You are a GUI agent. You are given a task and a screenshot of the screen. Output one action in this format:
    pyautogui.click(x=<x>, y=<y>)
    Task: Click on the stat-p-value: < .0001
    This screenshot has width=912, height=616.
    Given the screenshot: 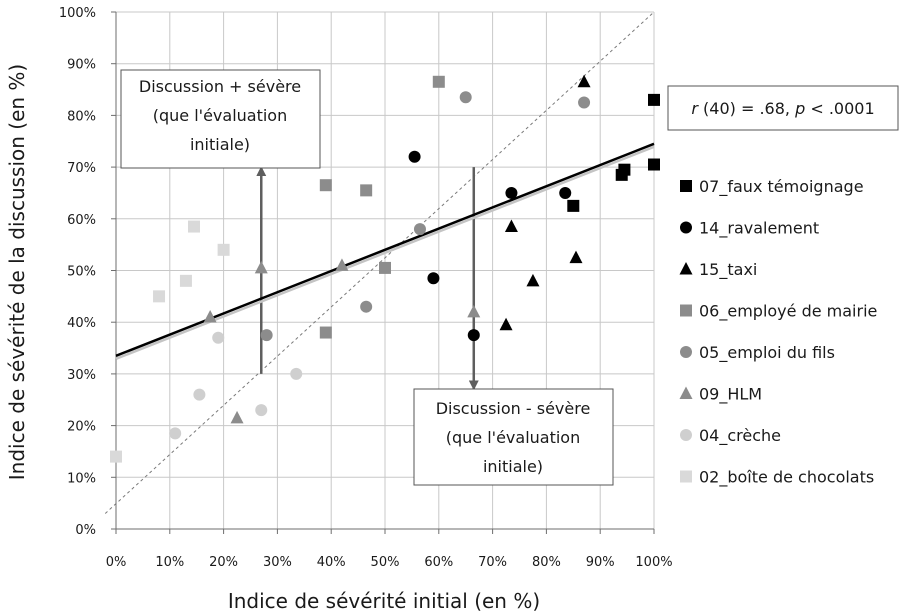 What is the action you would take?
    pyautogui.click(x=839, y=108)
    